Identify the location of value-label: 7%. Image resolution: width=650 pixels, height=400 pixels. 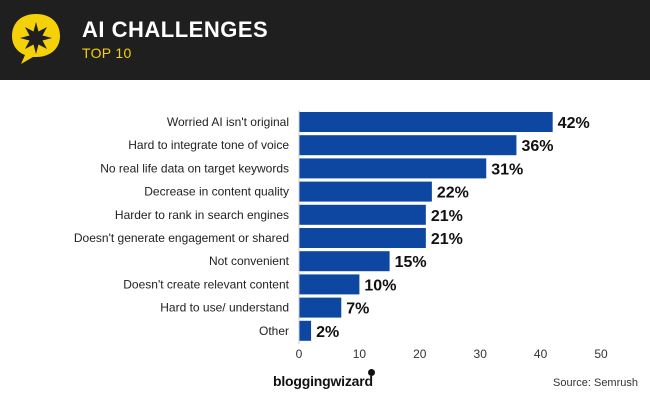
(357, 309).